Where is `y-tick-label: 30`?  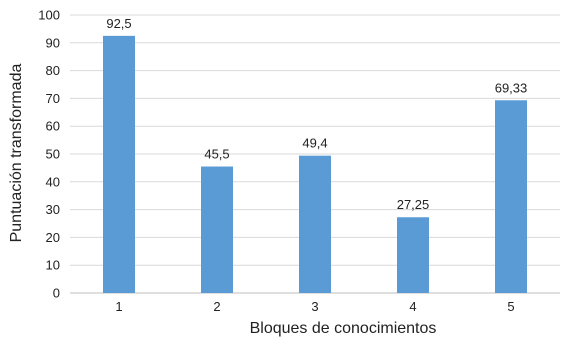 y-tick-label: 30 is located at coordinates (53, 209).